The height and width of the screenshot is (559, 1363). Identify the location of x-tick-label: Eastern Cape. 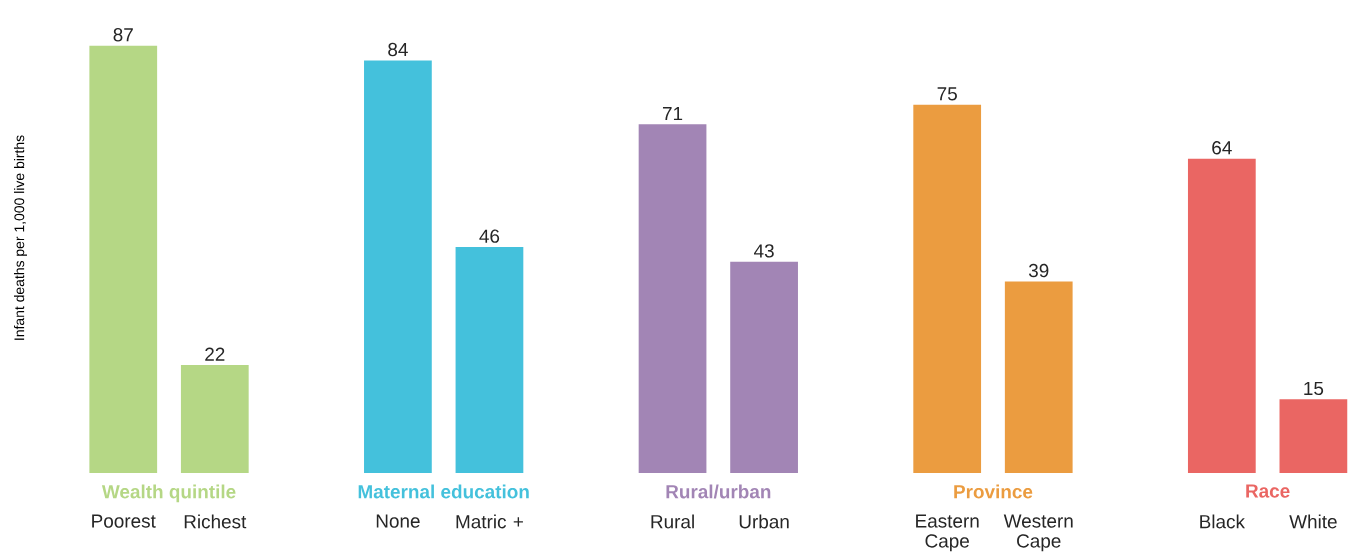
(947, 533).